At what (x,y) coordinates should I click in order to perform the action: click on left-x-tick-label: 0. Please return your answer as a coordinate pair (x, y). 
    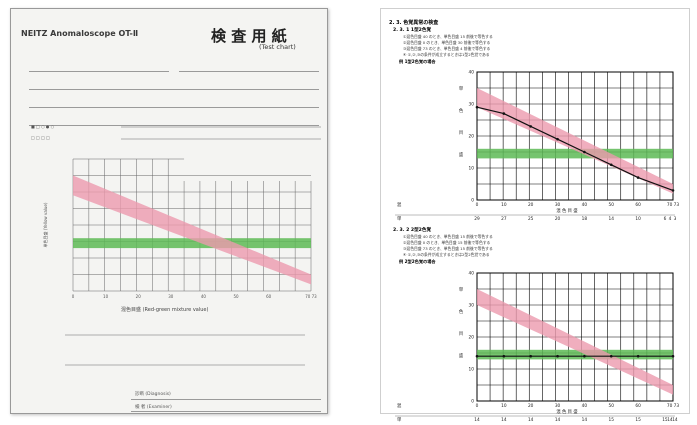
    Looking at the image, I should click on (73, 296).